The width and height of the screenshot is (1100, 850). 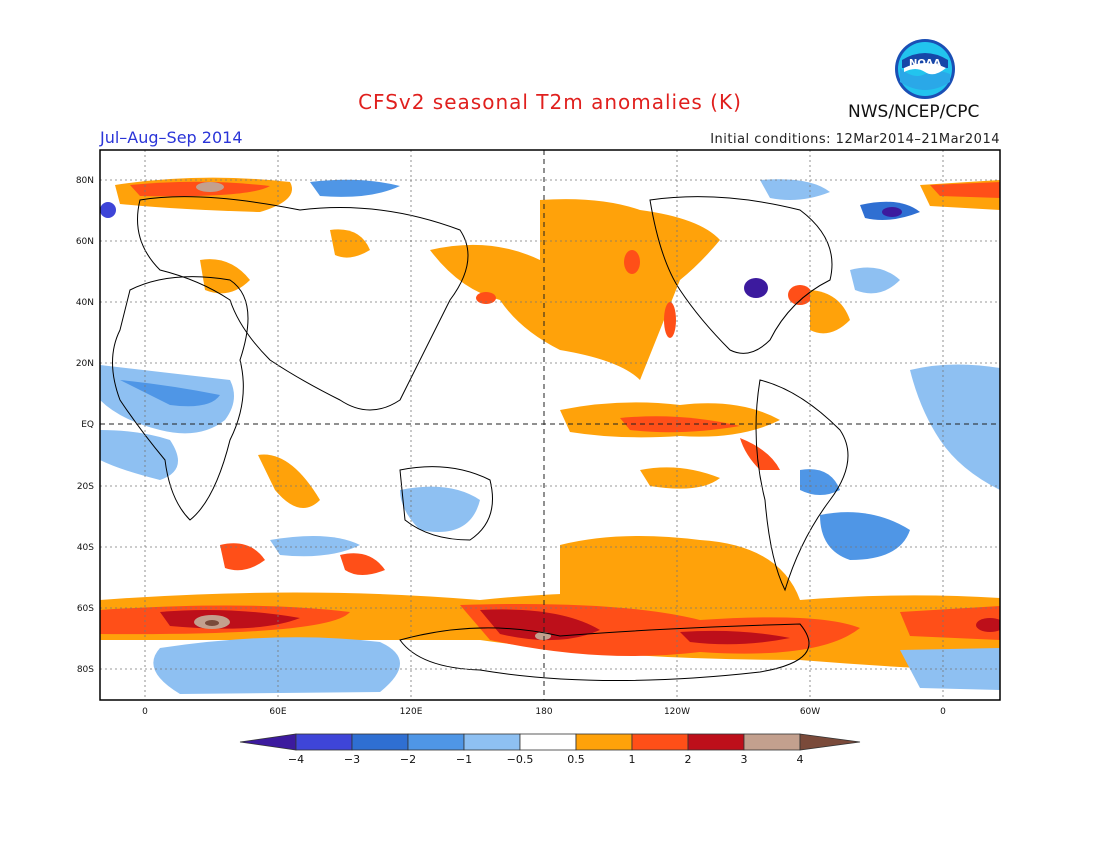 I want to click on colorbar-label: −2, so click(x=408, y=759).